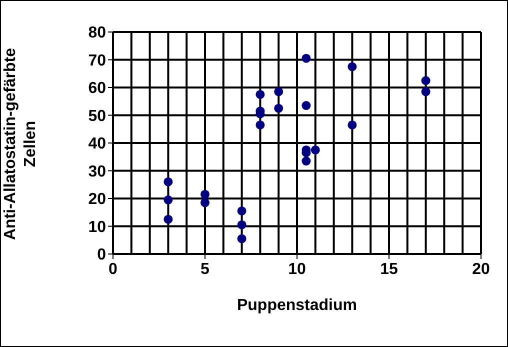 This screenshot has width=508, height=347. Describe the element at coordinates (481, 269) in the screenshot. I see `x-tick-label: 20` at that location.